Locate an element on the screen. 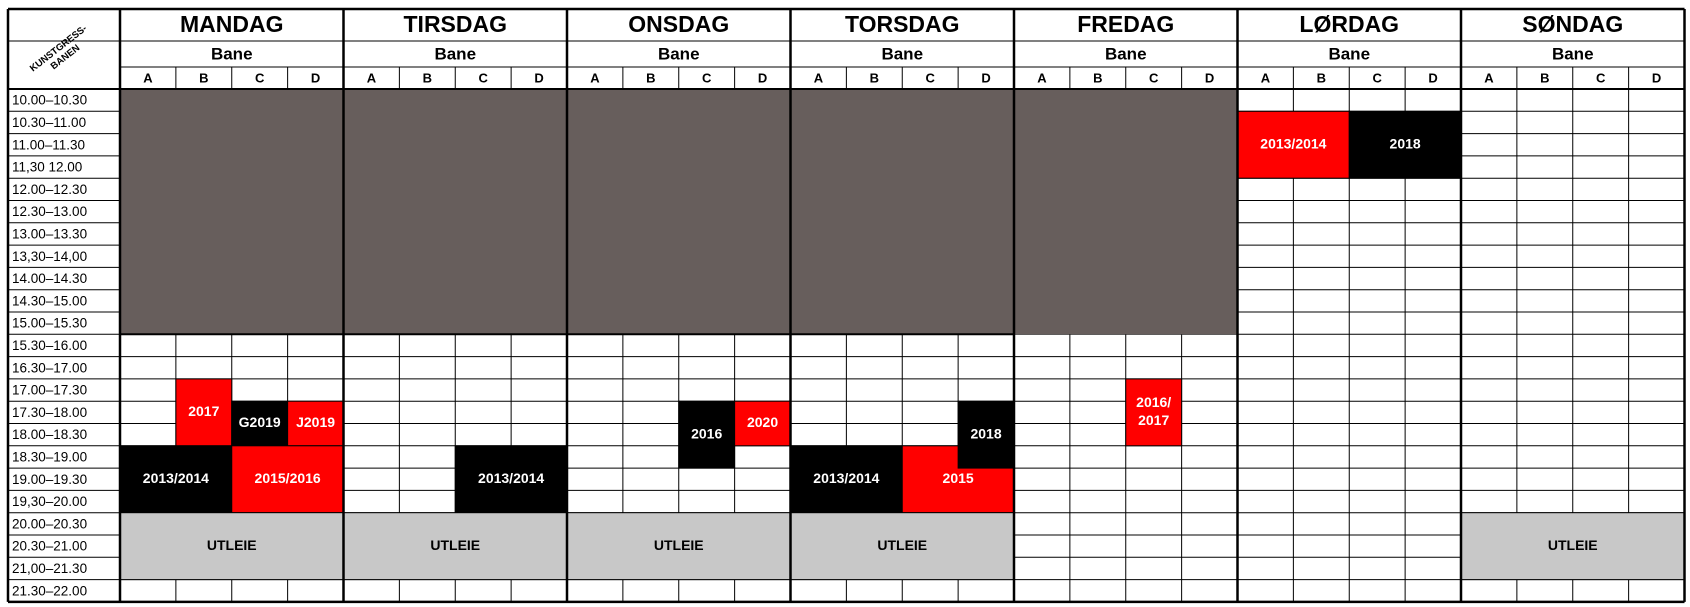 The width and height of the screenshot is (1690, 607). day-name: MANDAG is located at coordinates (232, 24).